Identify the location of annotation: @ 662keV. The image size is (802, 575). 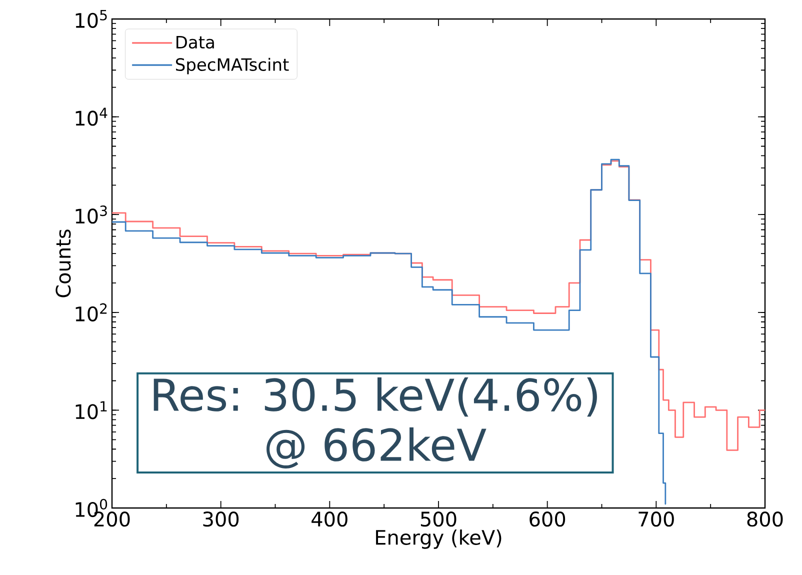
(376, 447).